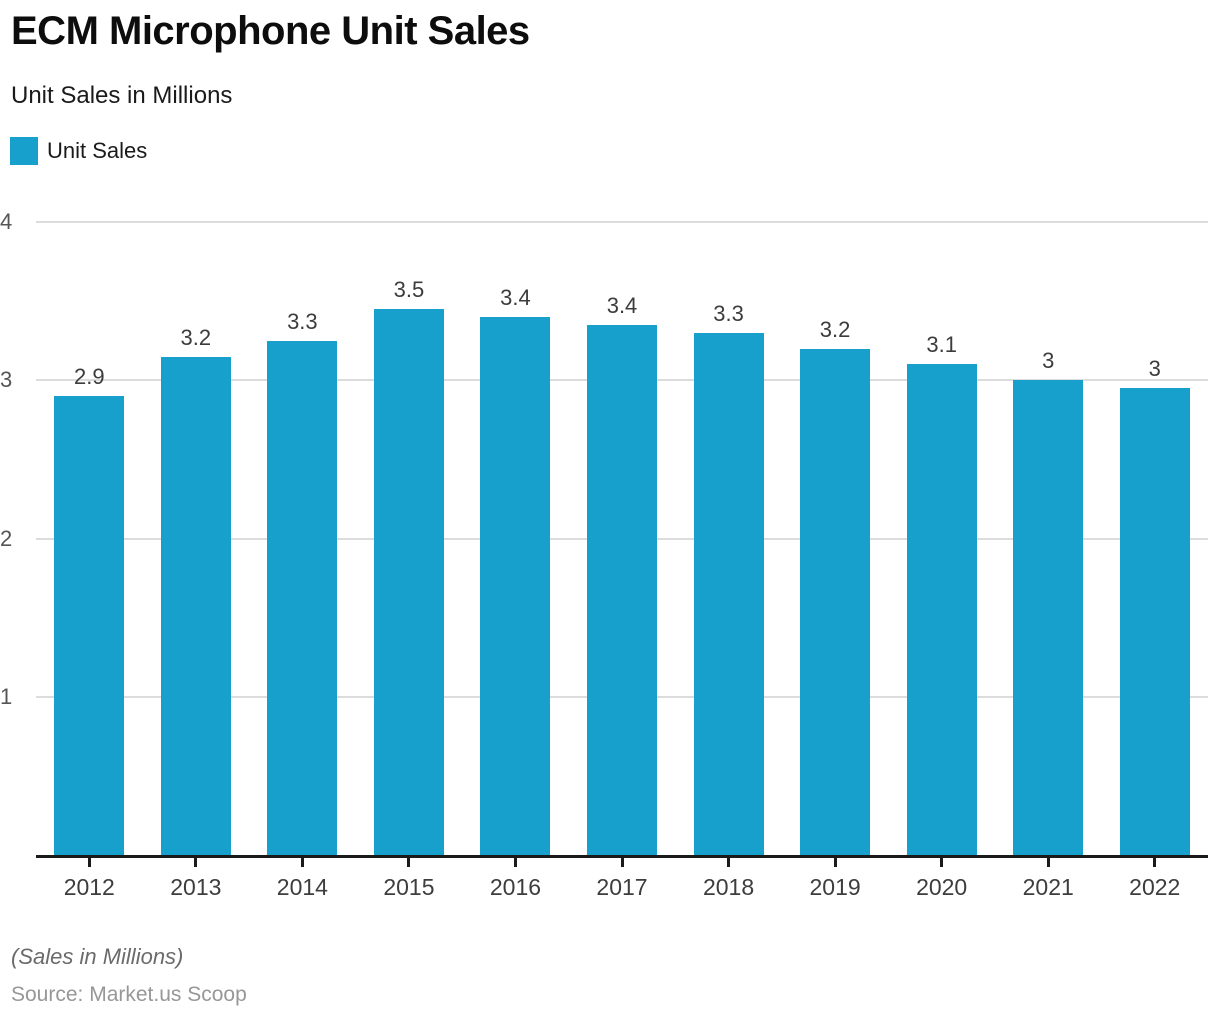 This screenshot has width=1220, height=1020. Describe the element at coordinates (122, 95) in the screenshot. I see `chart-subtitle: Unit Sales in Millions` at that location.